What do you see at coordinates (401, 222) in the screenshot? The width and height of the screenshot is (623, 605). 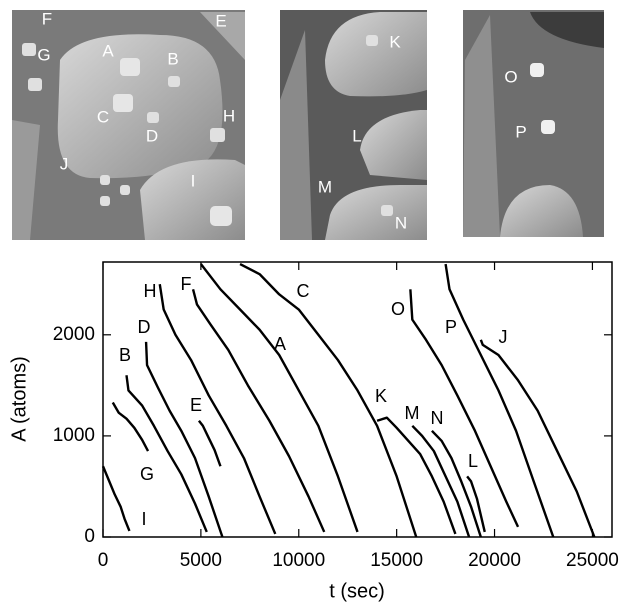 I see `image-label: N` at bounding box center [401, 222].